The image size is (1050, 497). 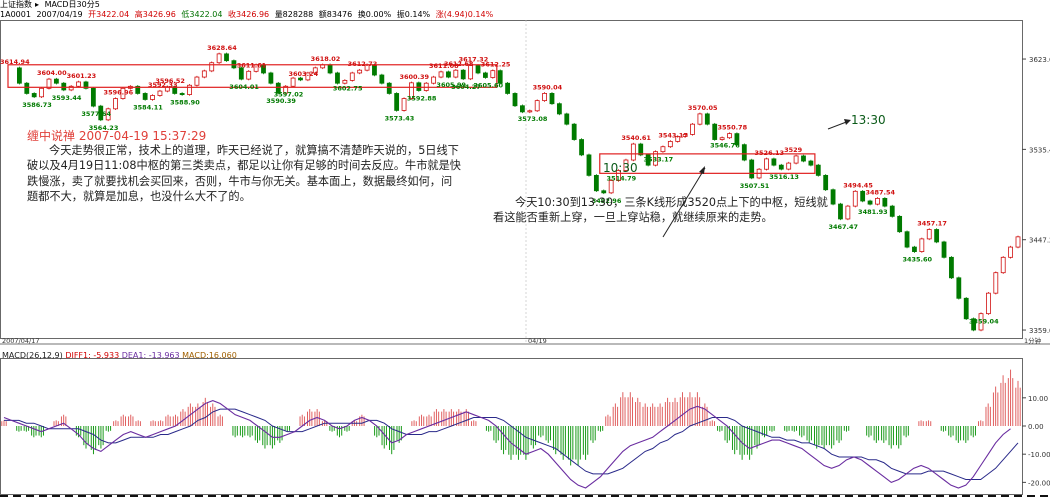 What do you see at coordinates (335, 14) in the screenshot?
I see `amount-value: 额83476` at bounding box center [335, 14].